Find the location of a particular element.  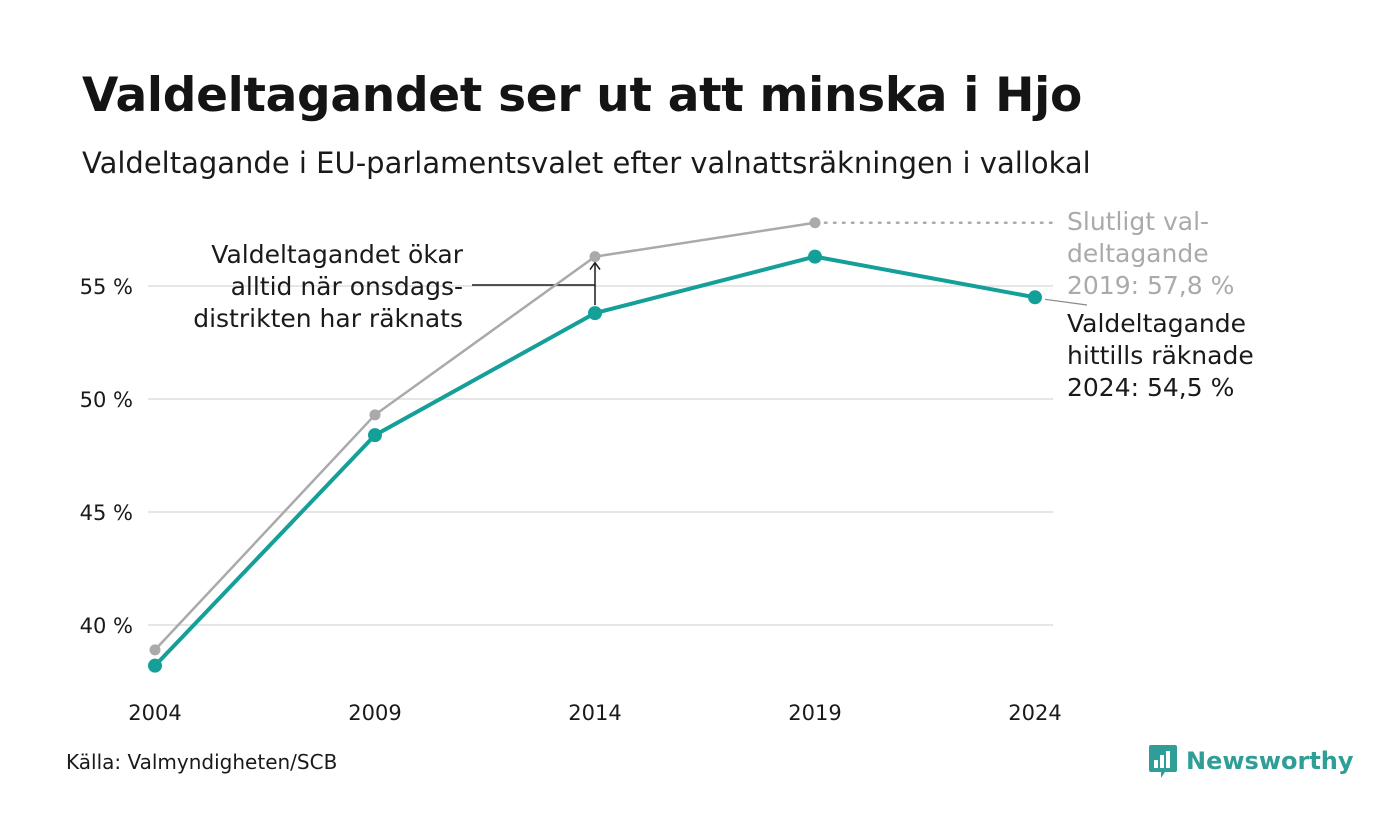

x-tick-label: 2014 is located at coordinates (594, 713).